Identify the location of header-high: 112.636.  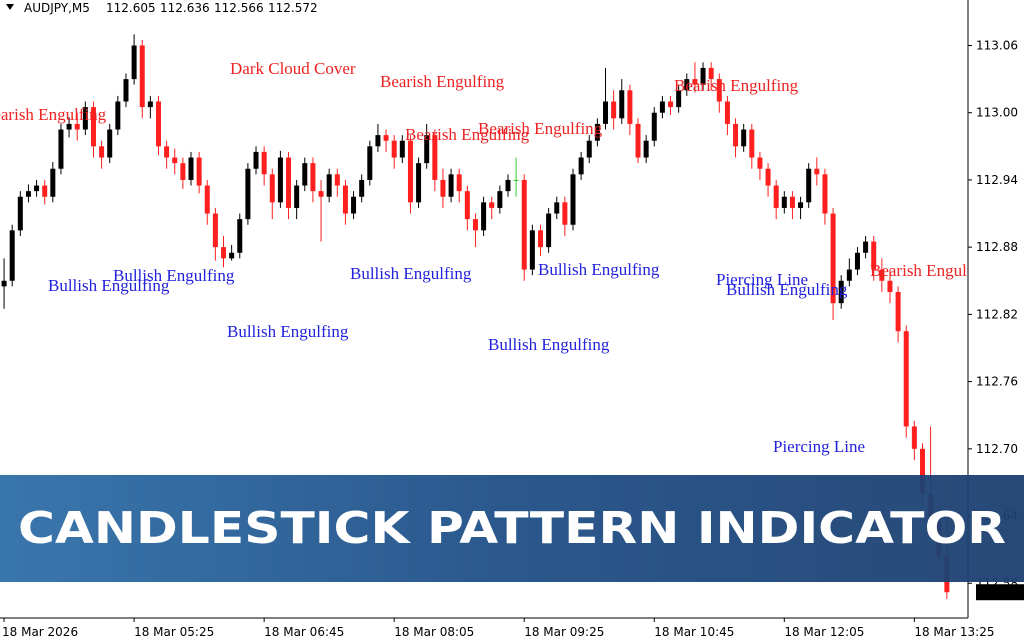
(185, 8).